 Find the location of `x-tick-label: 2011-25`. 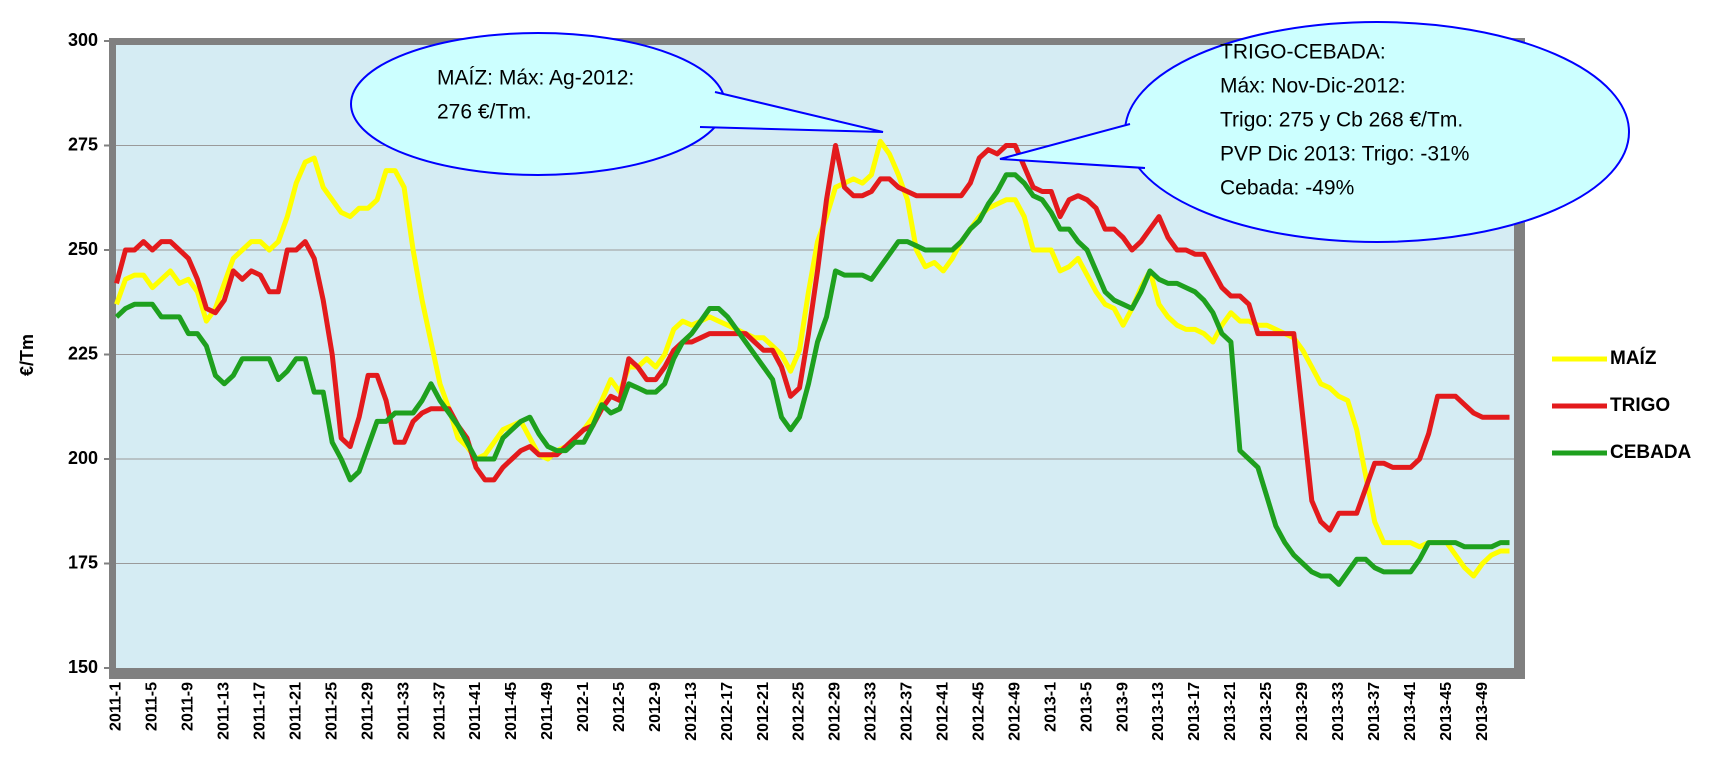

x-tick-label: 2011-25 is located at coordinates (331, 711).